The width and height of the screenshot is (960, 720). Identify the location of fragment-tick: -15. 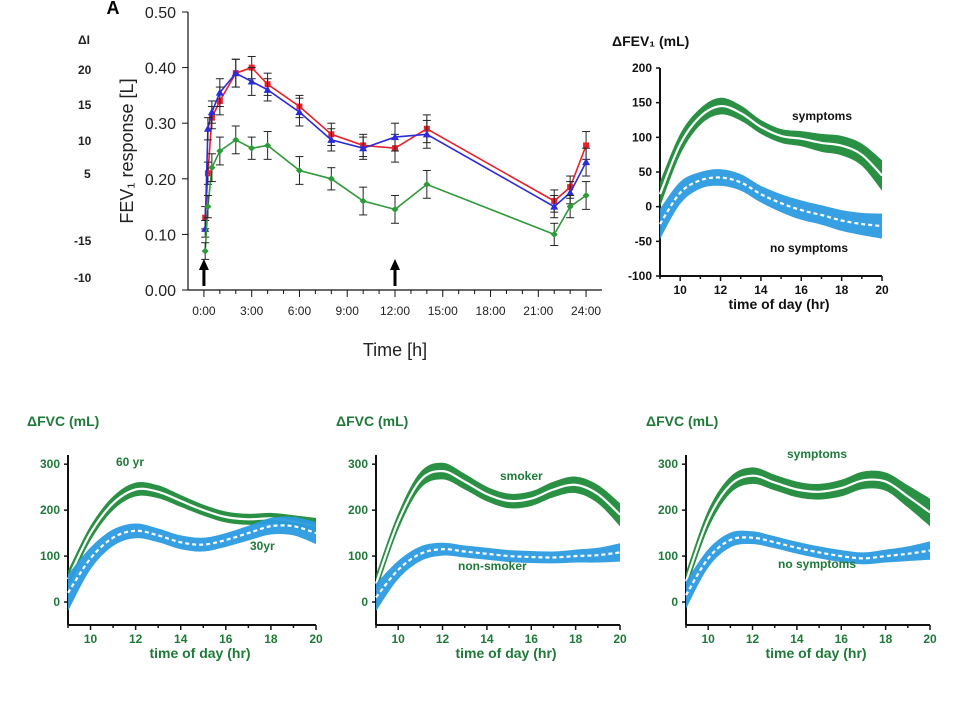
(83, 241).